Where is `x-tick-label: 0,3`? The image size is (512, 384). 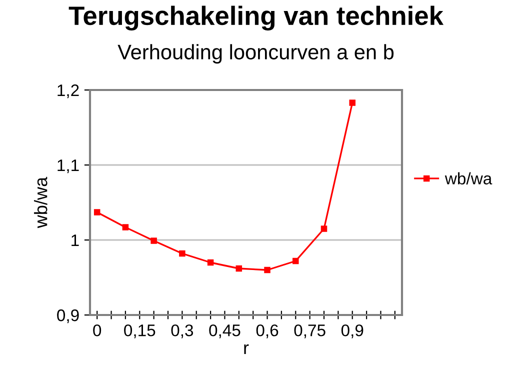 x-tick-label: 0,3 is located at coordinates (182, 331).